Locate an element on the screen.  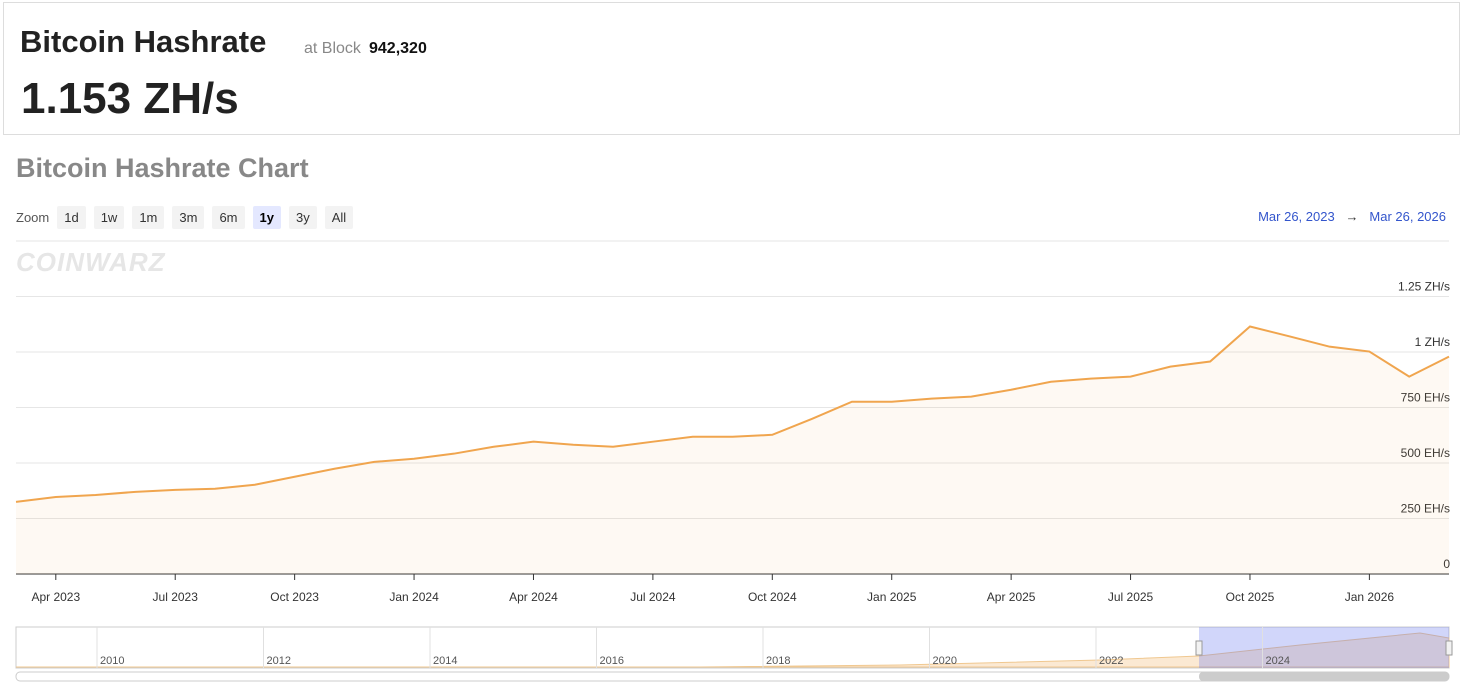
x-tick-label: Apr 2025 is located at coordinates (1011, 597).